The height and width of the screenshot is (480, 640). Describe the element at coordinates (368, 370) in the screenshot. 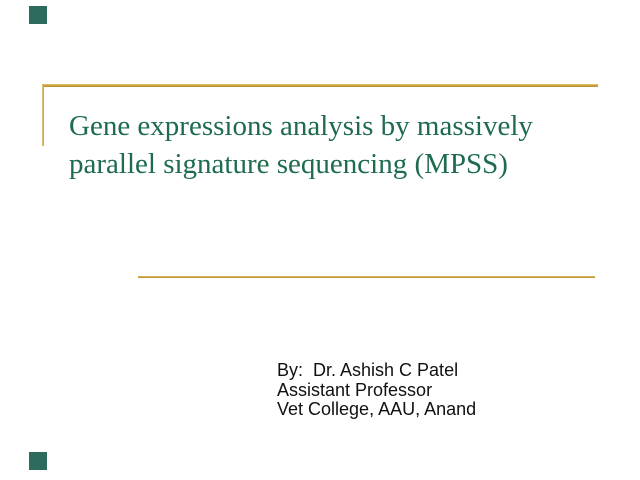

I see `author-line-by: By: Dr. Ashish C Patel` at that location.